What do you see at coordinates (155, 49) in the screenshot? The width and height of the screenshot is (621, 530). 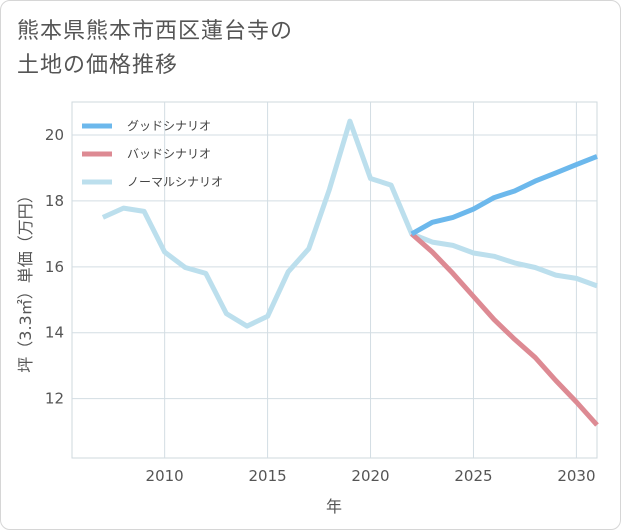 I see `chart-title: 熊本県熊本市西区蓮台寺の 土地の価格推移` at bounding box center [155, 49].